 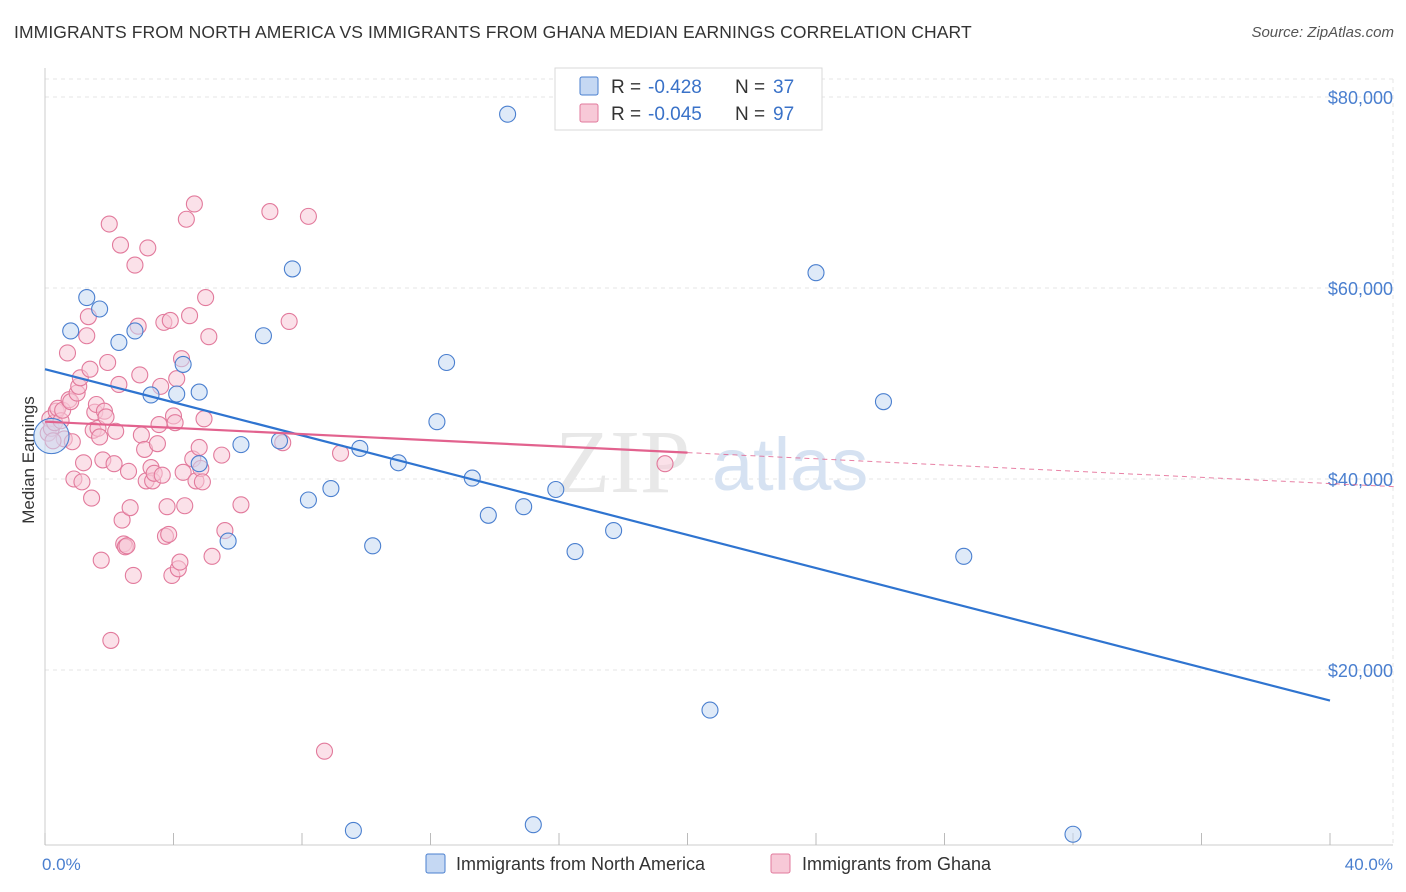 What do you see at coordinates (1041, 470) in the screenshot?
I see `trend-line-ghana-extension` at bounding box center [1041, 470].